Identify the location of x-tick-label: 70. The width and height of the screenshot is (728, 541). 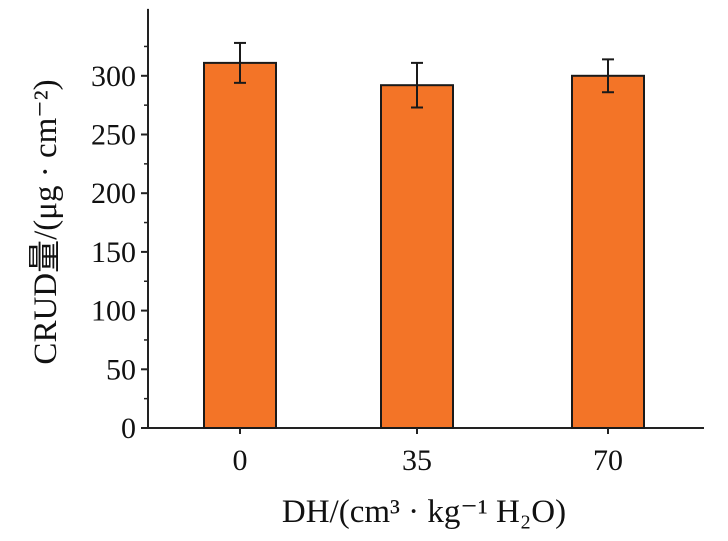
(608, 460).